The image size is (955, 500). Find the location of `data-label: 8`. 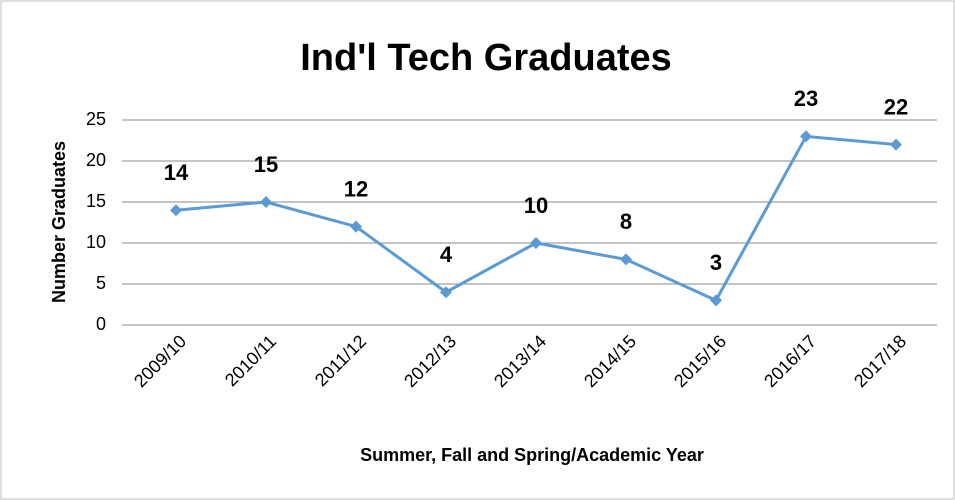

data-label: 8 is located at coordinates (626, 221).